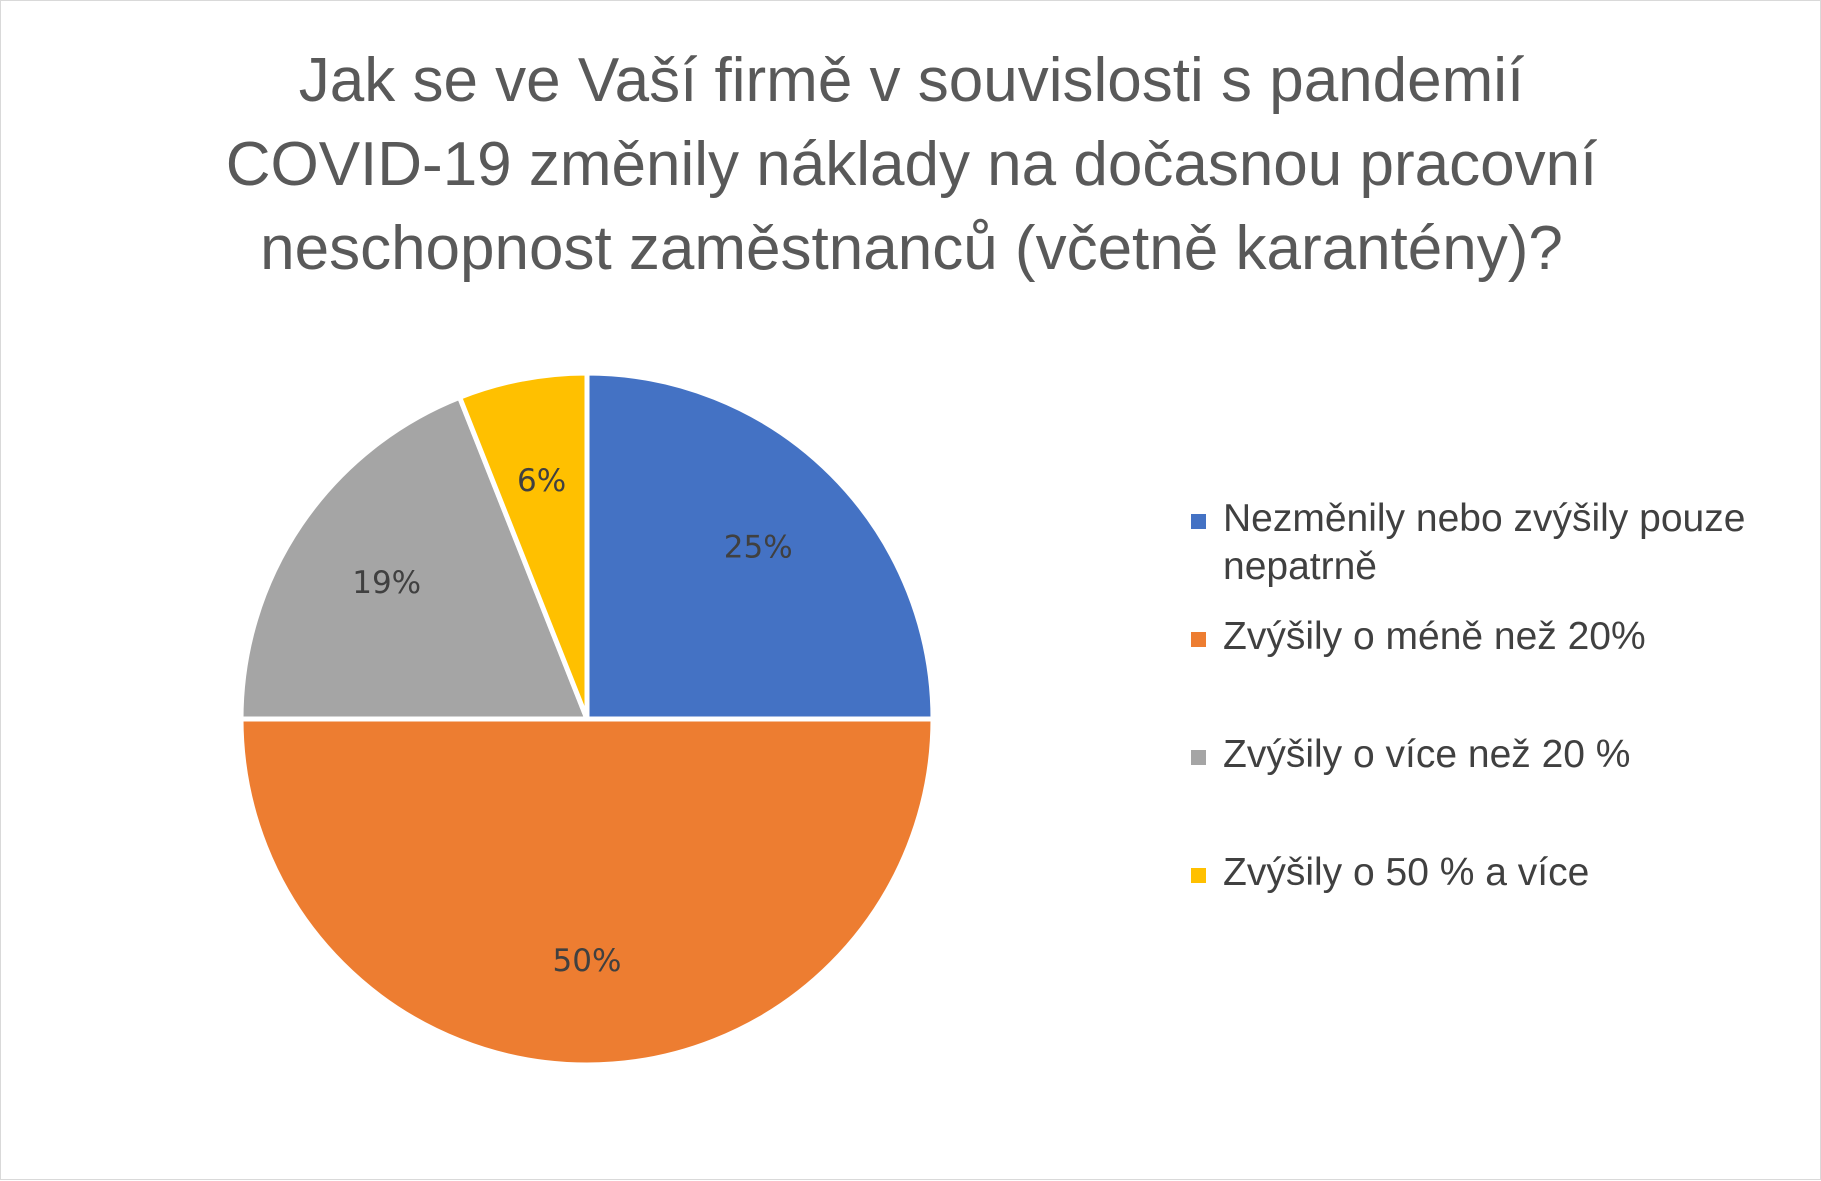  I want to click on legend-swatch-gray, so click(1198, 757).